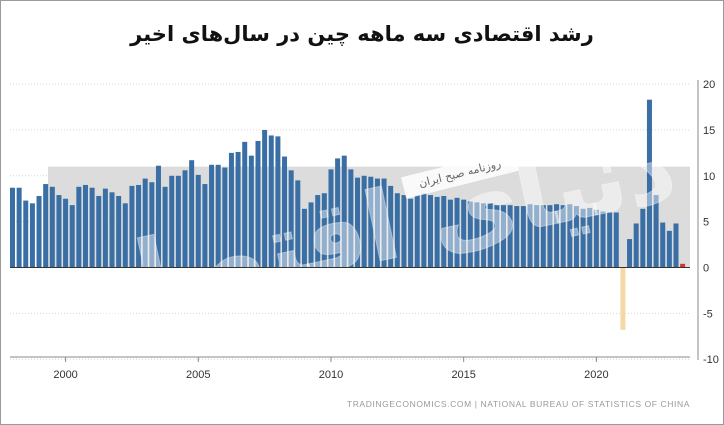  I want to click on y-tick-label: 15, so click(709, 131).